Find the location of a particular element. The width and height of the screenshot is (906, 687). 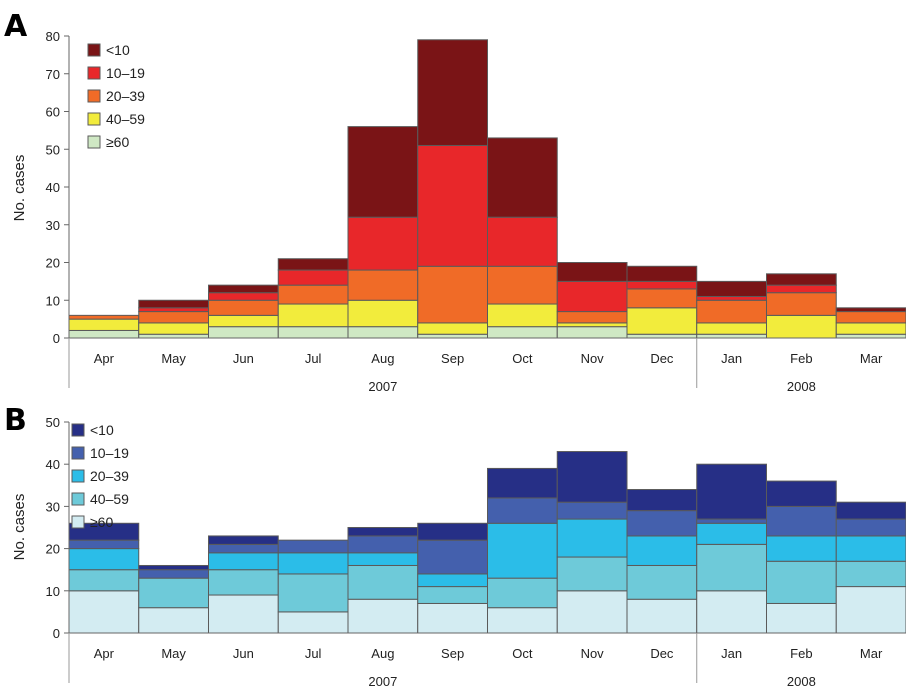

legend-label: ≥60 is located at coordinates (101, 522).